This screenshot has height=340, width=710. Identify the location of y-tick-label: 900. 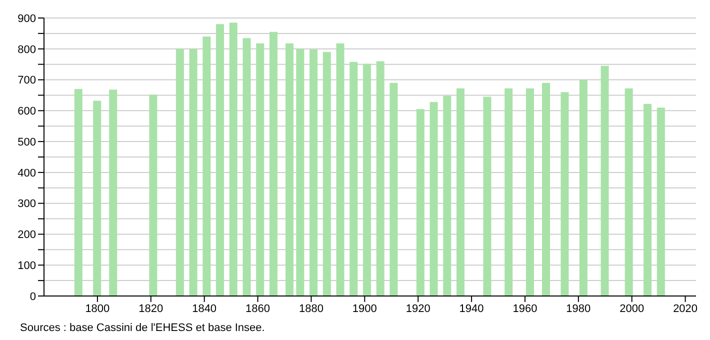
(27, 18).